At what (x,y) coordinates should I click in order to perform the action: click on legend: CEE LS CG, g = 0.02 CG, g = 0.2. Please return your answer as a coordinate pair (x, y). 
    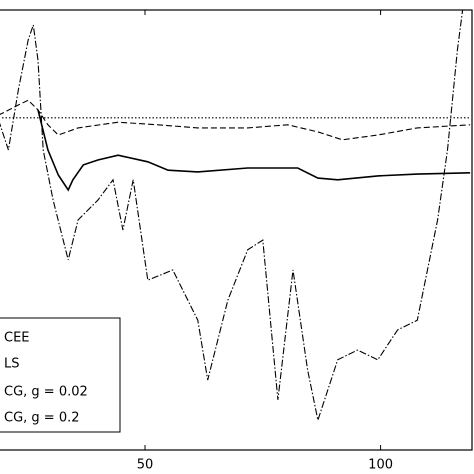
    Looking at the image, I should click on (60, 375).